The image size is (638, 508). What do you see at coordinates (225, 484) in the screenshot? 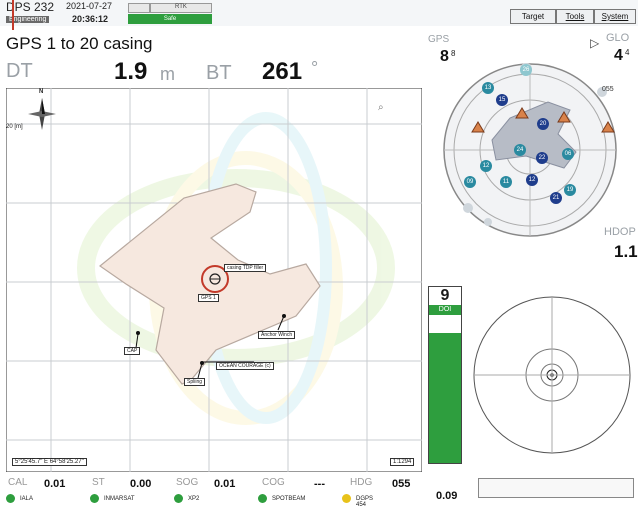
I see `sog-value: 0.01` at bounding box center [225, 484].